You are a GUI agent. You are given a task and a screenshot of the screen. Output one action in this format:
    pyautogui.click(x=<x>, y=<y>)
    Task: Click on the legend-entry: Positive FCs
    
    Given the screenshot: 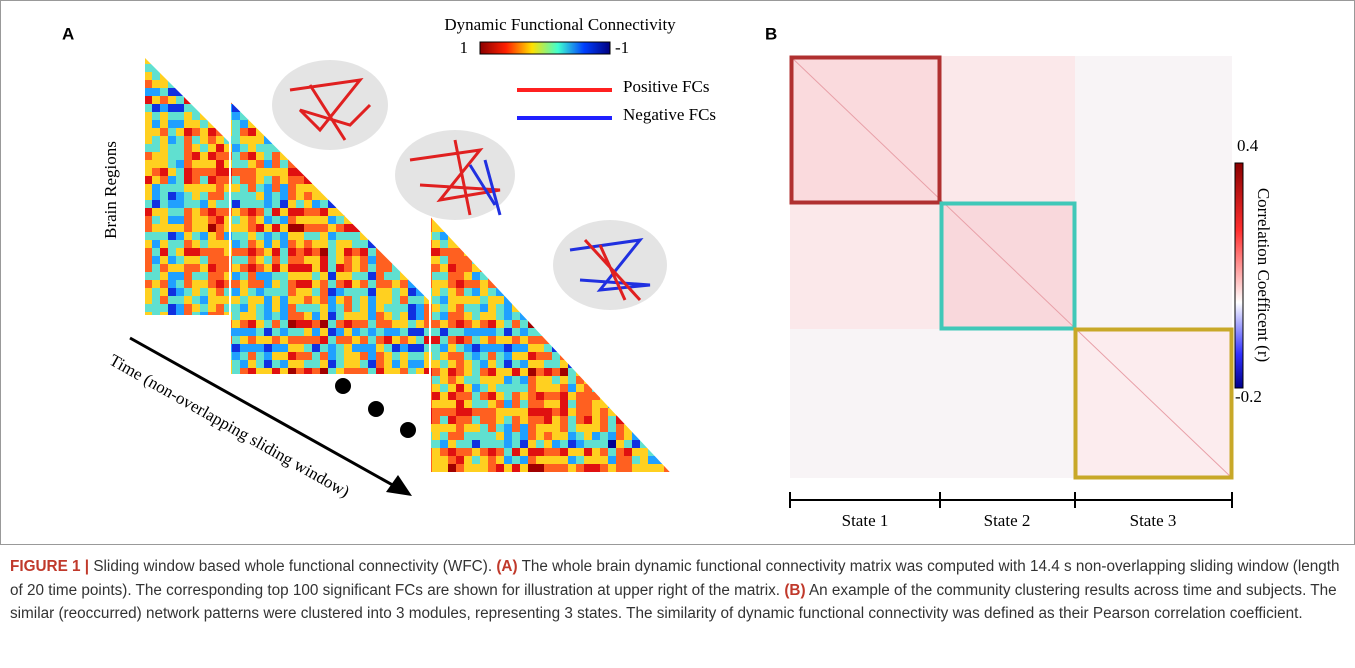 What is the action you would take?
    pyautogui.click(x=666, y=86)
    